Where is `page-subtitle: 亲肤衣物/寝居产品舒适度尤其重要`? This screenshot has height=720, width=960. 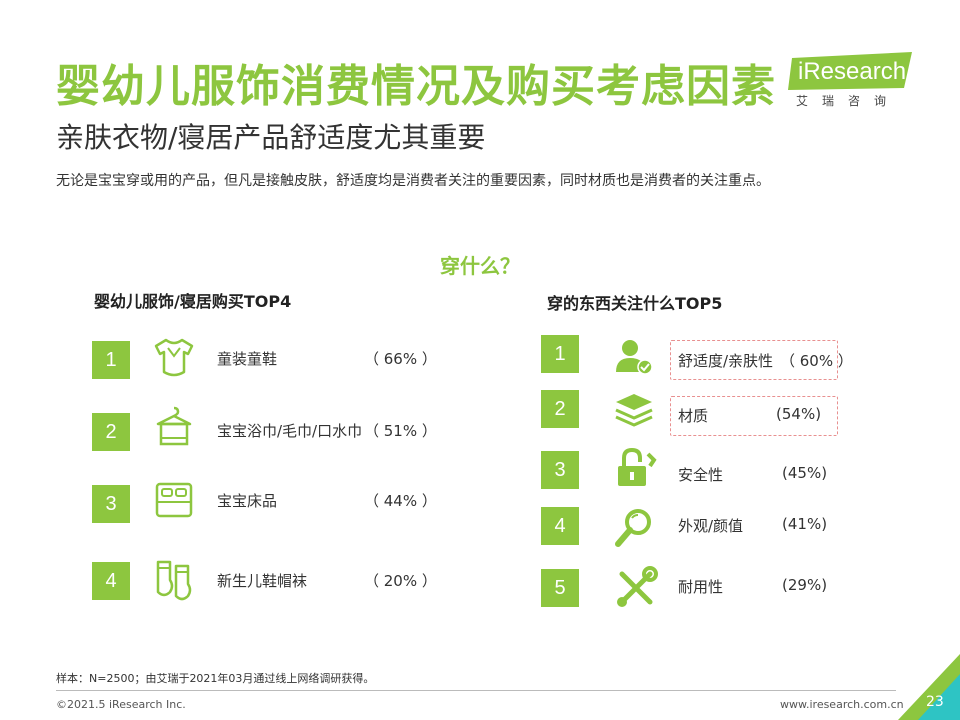 page-subtitle: 亲肤衣物/寝居产品舒适度尤其重要 is located at coordinates (271, 137).